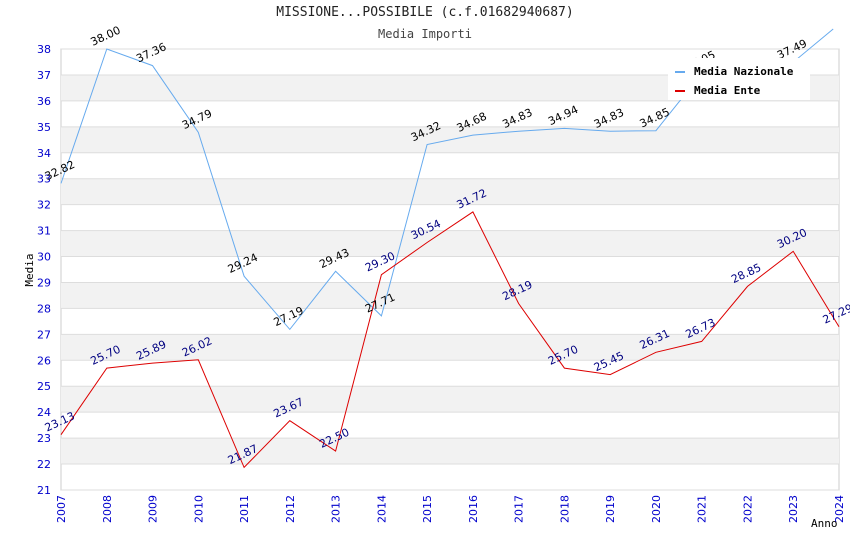 The height and width of the screenshot is (550, 850). What do you see at coordinates (44, 490) in the screenshot?
I see `y-tick-label: 21` at bounding box center [44, 490].